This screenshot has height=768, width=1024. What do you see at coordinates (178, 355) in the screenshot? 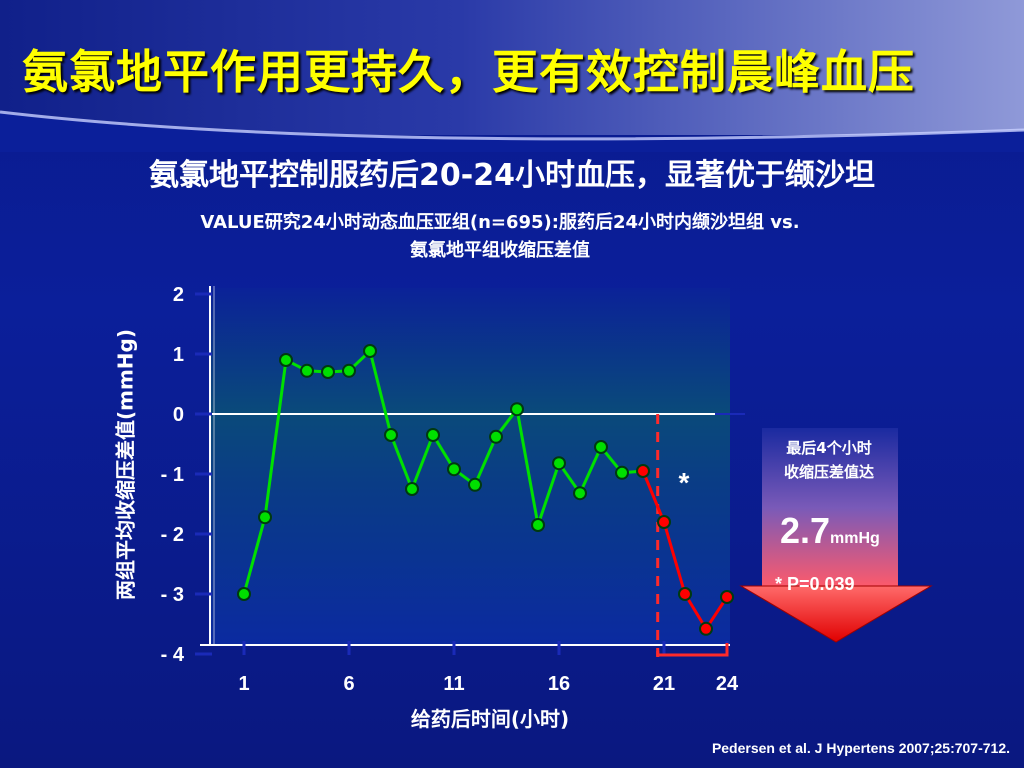
I see `y-tick-label: 1` at bounding box center [178, 355].